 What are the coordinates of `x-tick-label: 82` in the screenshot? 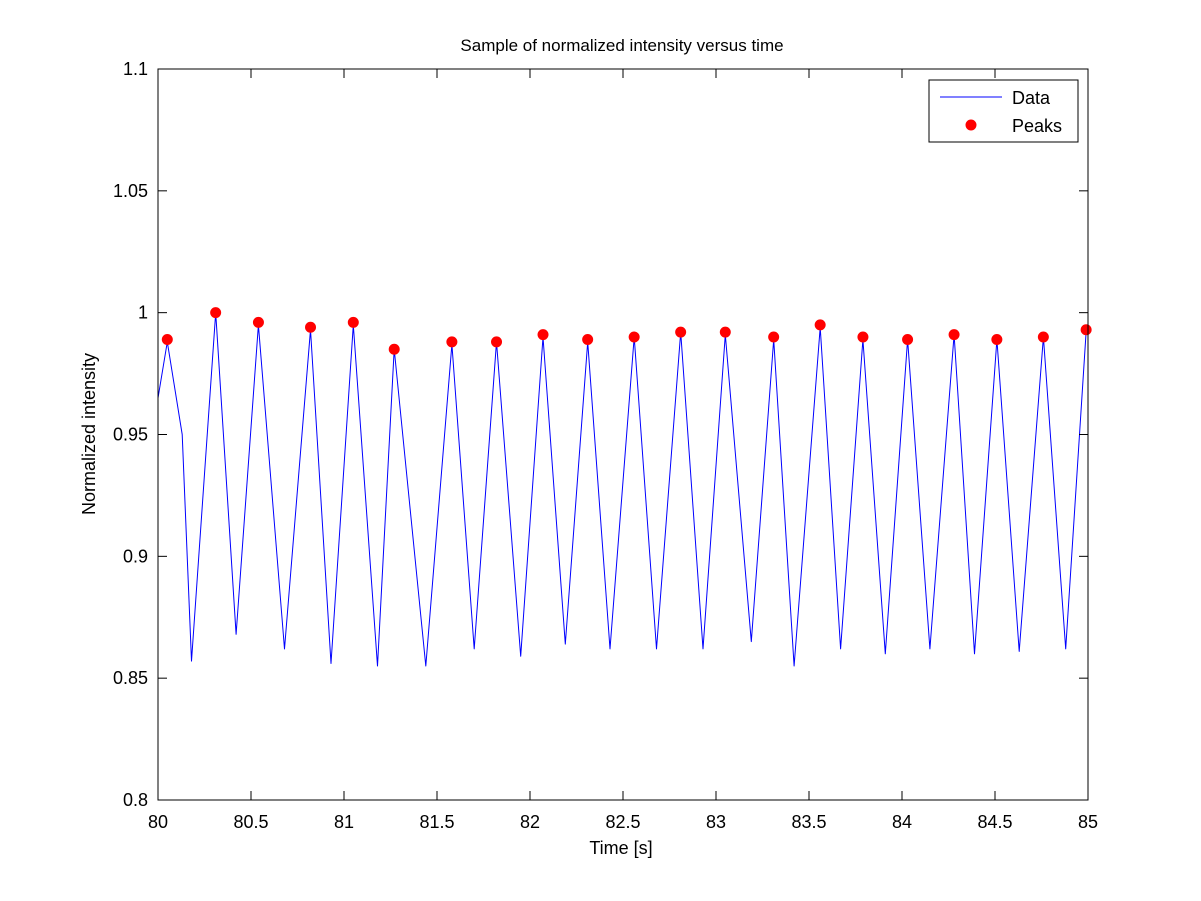 It's located at (530, 822).